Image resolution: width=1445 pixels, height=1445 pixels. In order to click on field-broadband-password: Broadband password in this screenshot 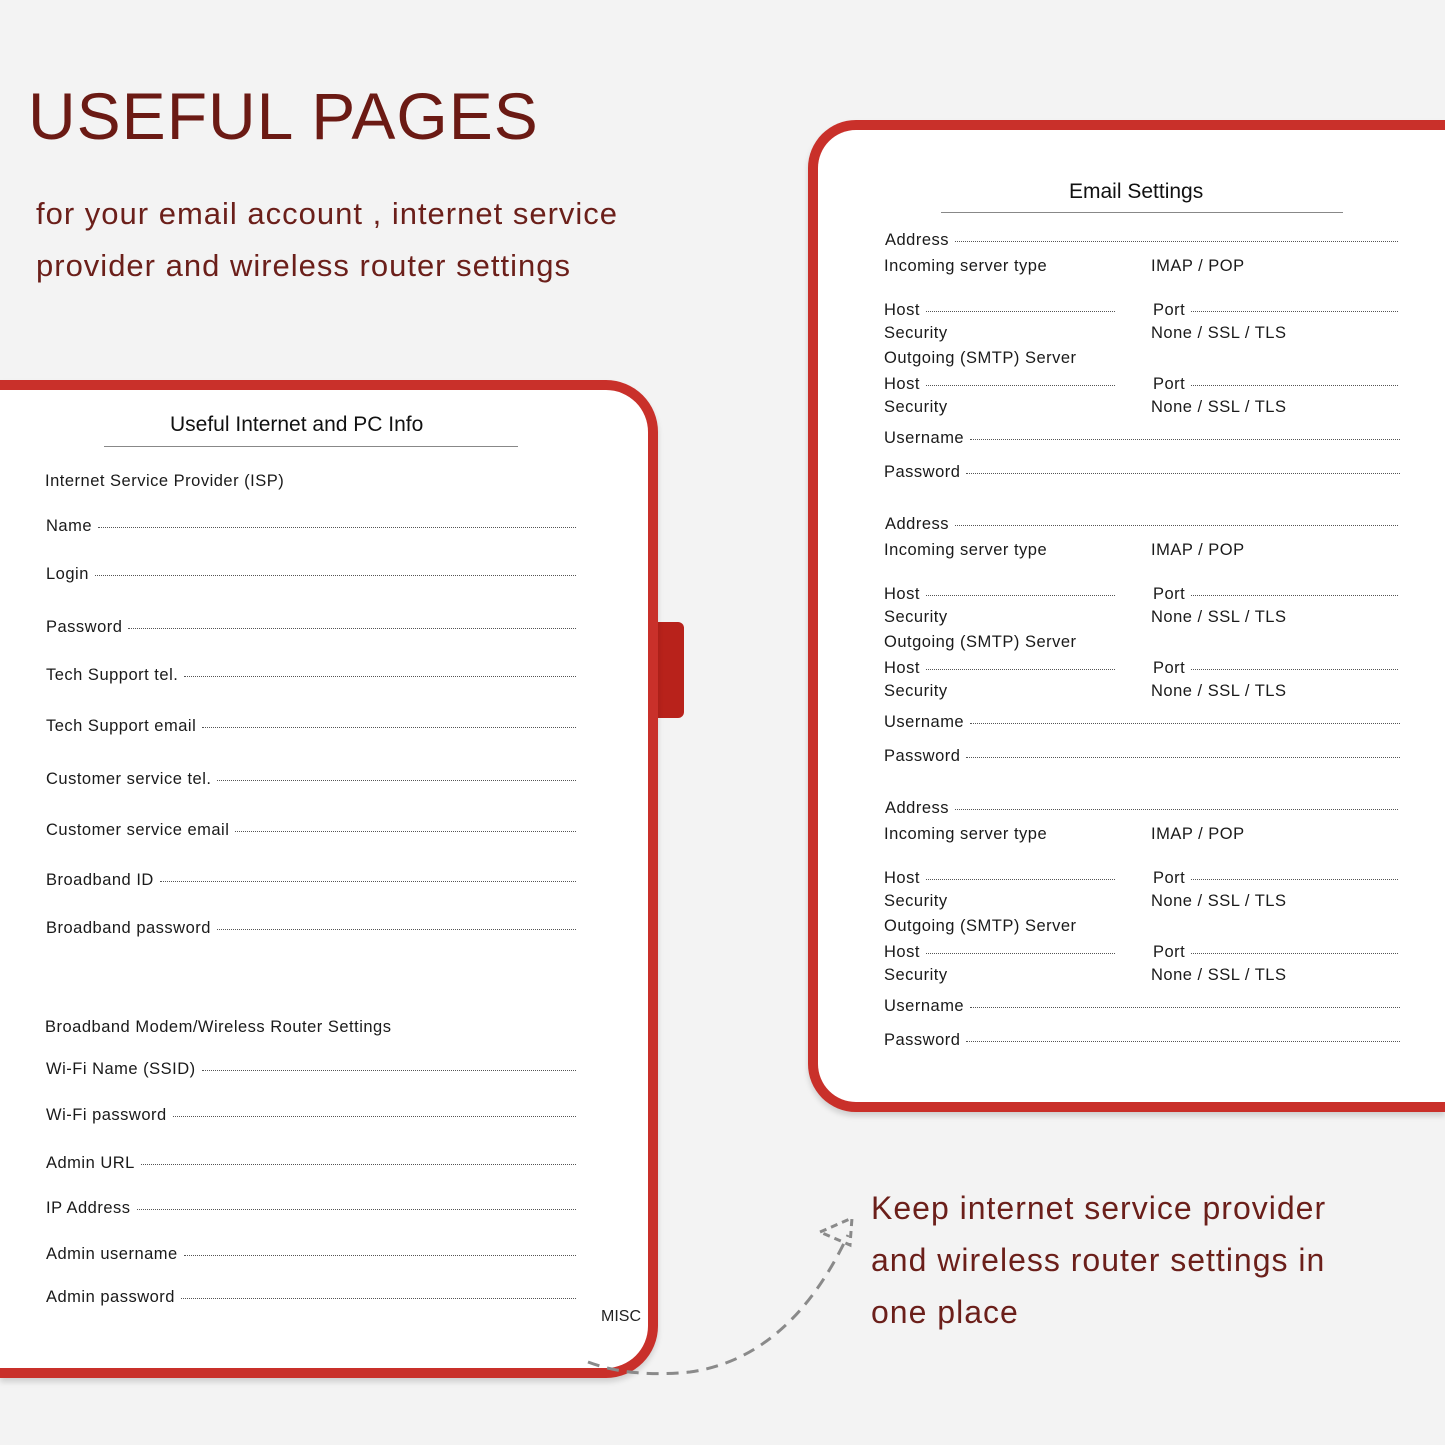, I will do `click(311, 928)`.